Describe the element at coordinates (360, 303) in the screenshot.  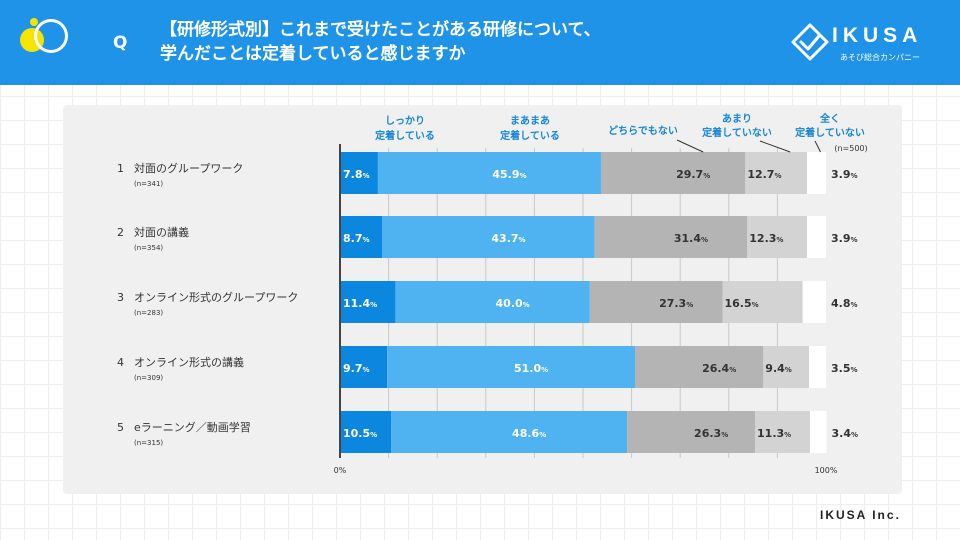
I see `data-label: 11.4%` at that location.